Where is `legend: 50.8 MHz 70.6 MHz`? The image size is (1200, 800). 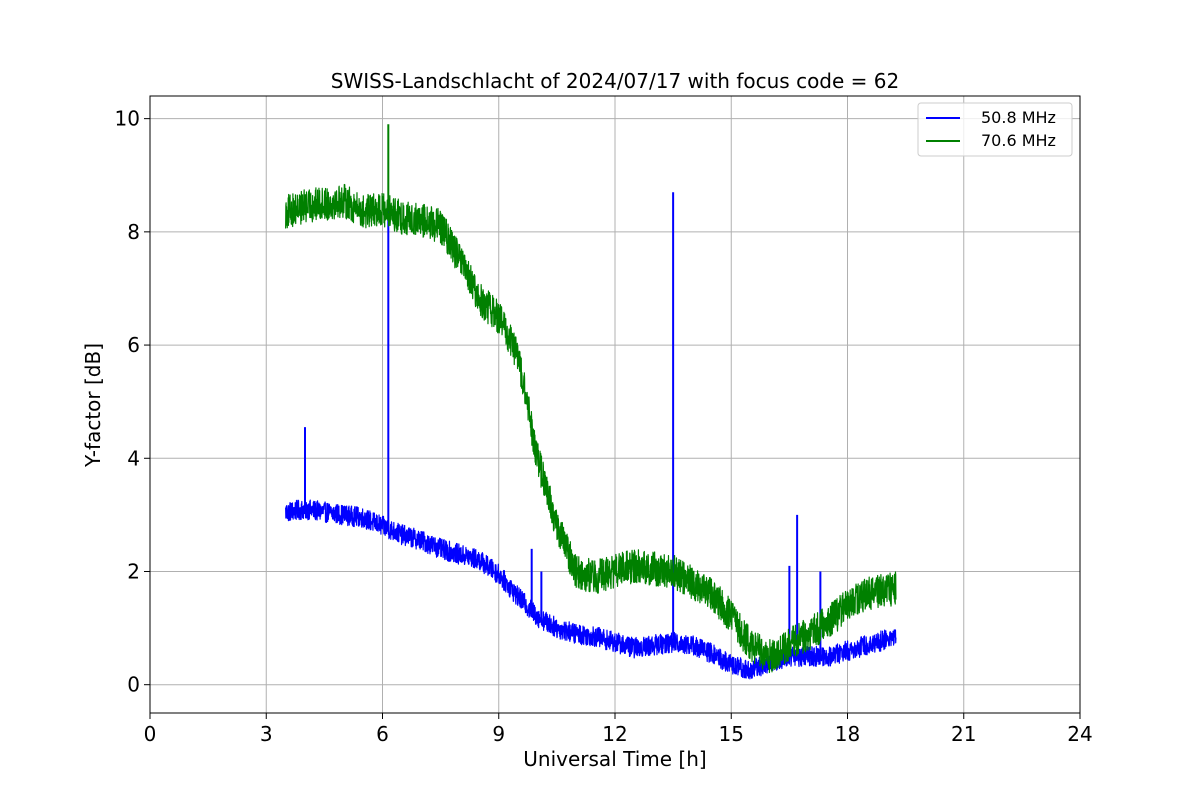
legend: 50.8 MHz 70.6 MHz is located at coordinates (995, 129).